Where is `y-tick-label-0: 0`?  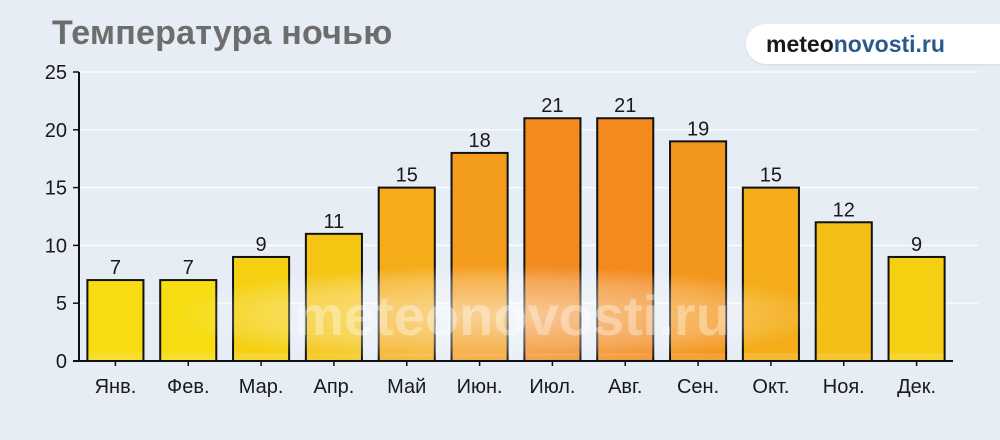
y-tick-label-0: 0 is located at coordinates (61, 362).